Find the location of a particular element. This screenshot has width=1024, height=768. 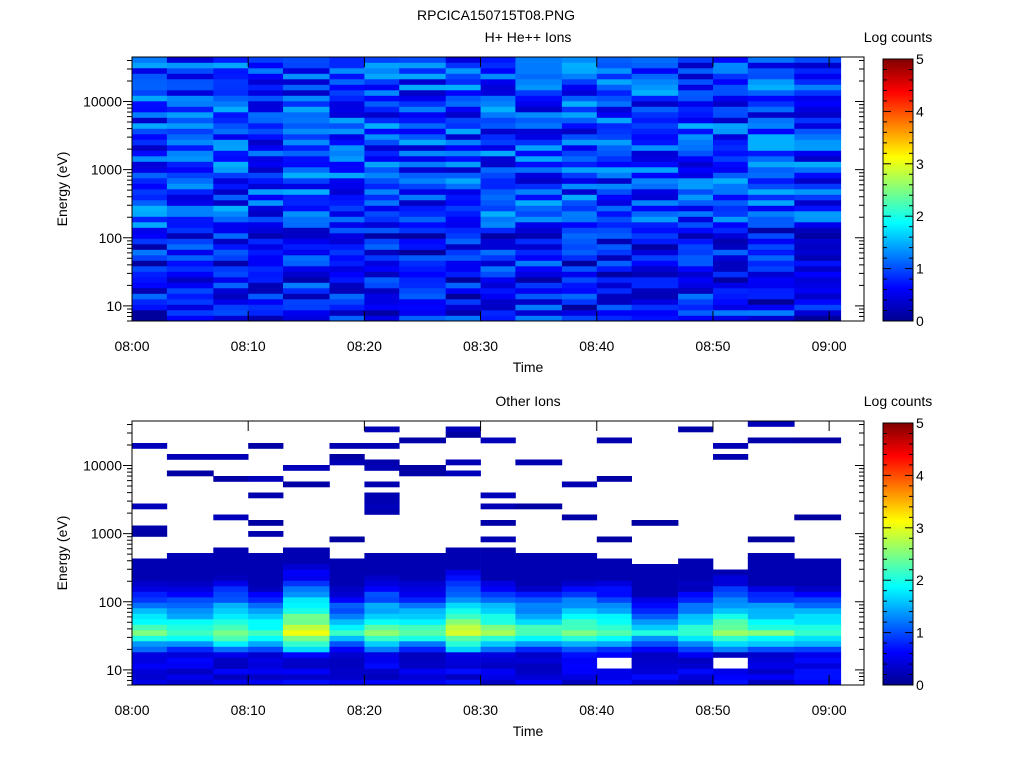

colorbar-label: Log counts is located at coordinates (898, 37).